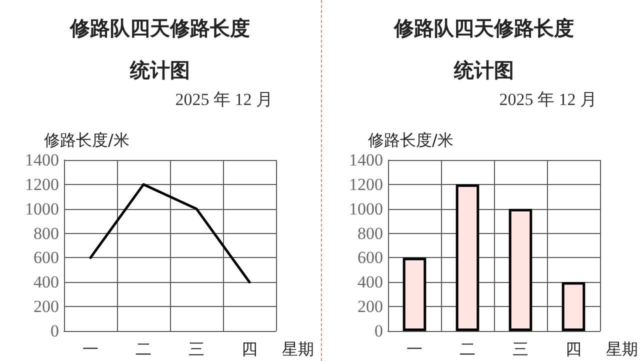 This screenshot has width=644, height=361. Describe the element at coordinates (170, 233) in the screenshot. I see `line-series` at that location.